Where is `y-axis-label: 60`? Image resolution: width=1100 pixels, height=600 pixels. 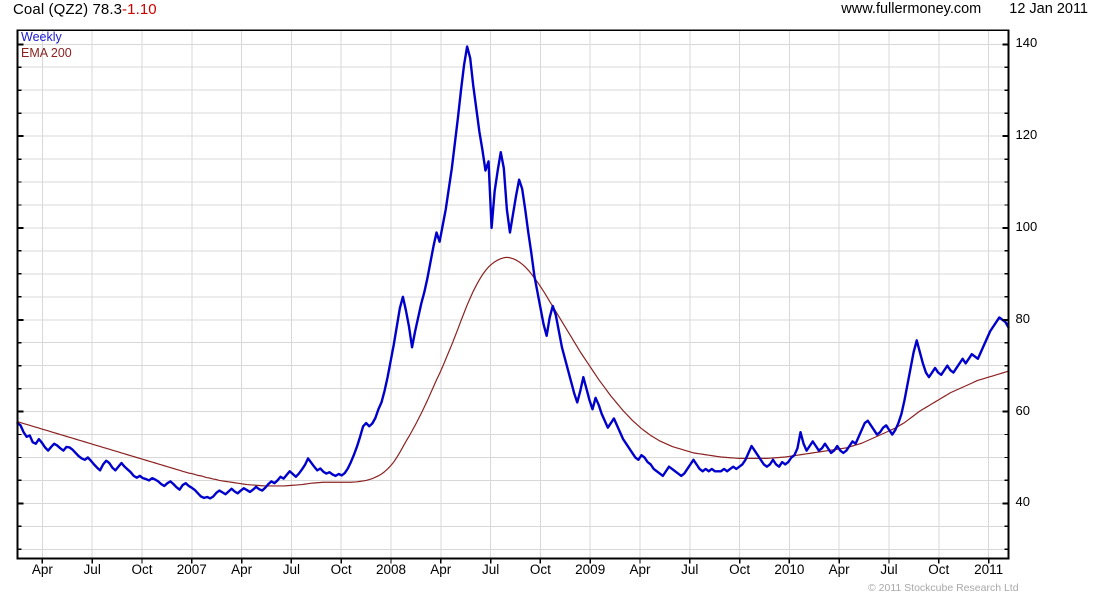
y-axis-label: 60 is located at coordinates (1022, 410).